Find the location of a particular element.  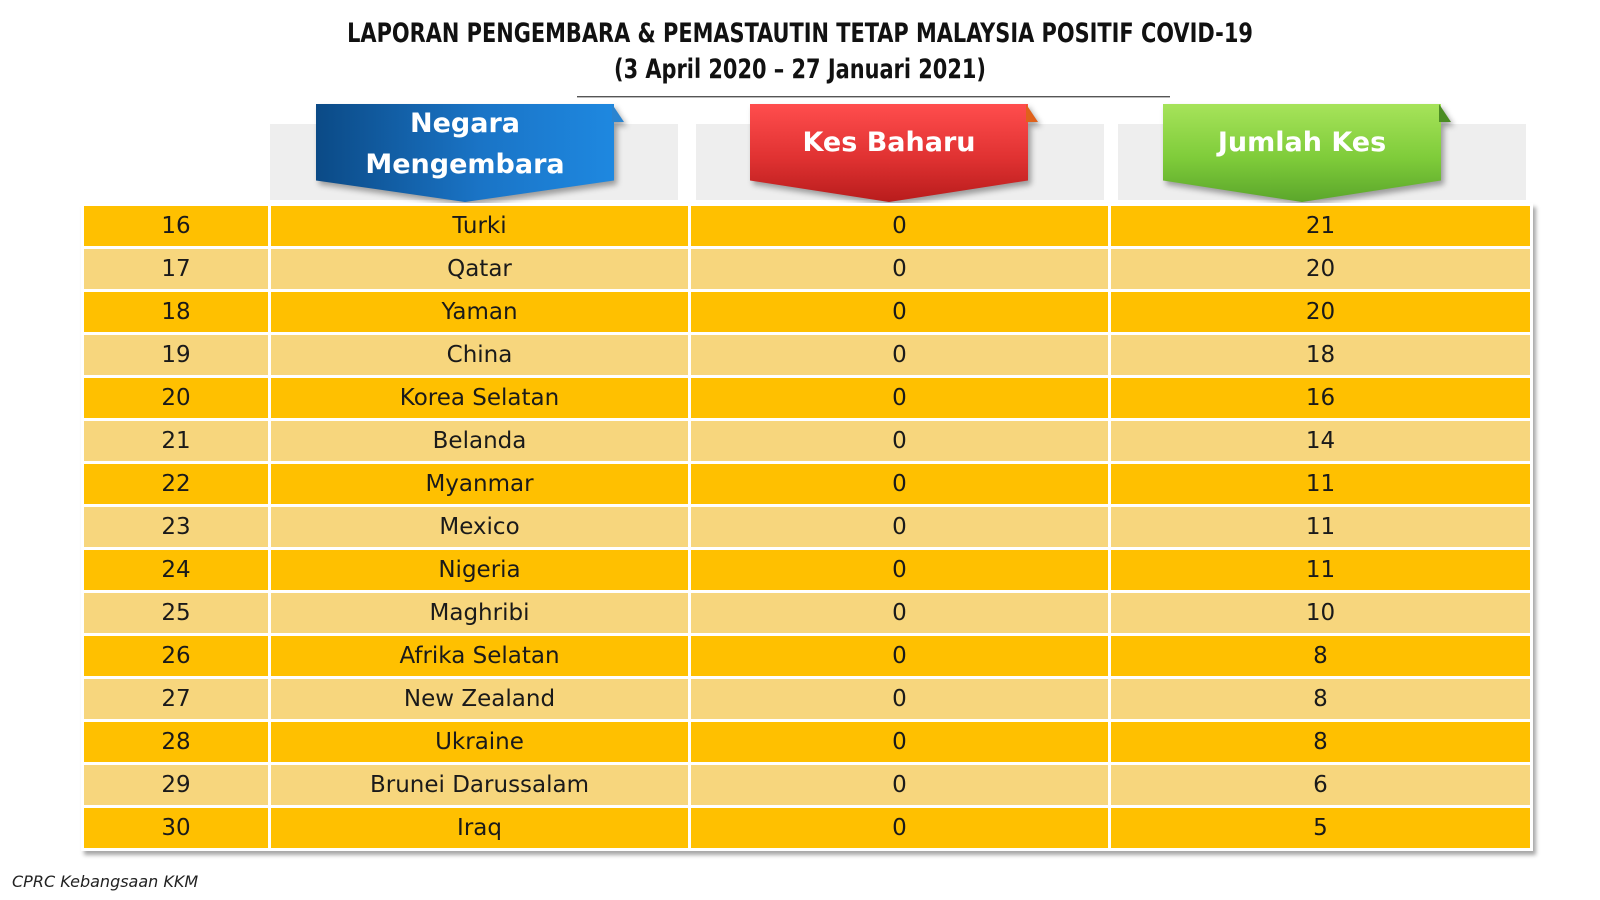

header-banner-new-cases: Kes Baharu is located at coordinates (894, 153).